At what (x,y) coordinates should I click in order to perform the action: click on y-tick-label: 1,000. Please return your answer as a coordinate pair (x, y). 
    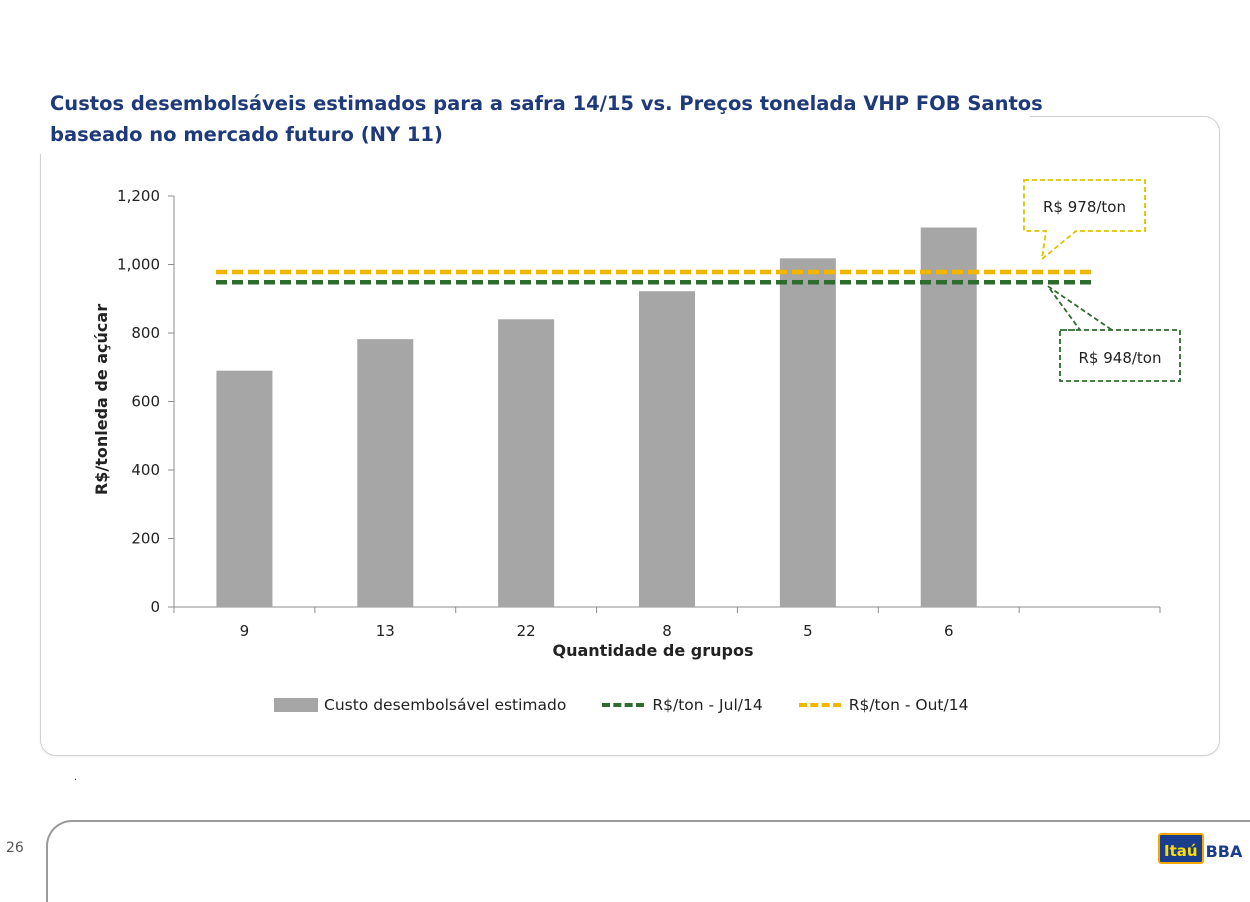
    Looking at the image, I should click on (138, 265).